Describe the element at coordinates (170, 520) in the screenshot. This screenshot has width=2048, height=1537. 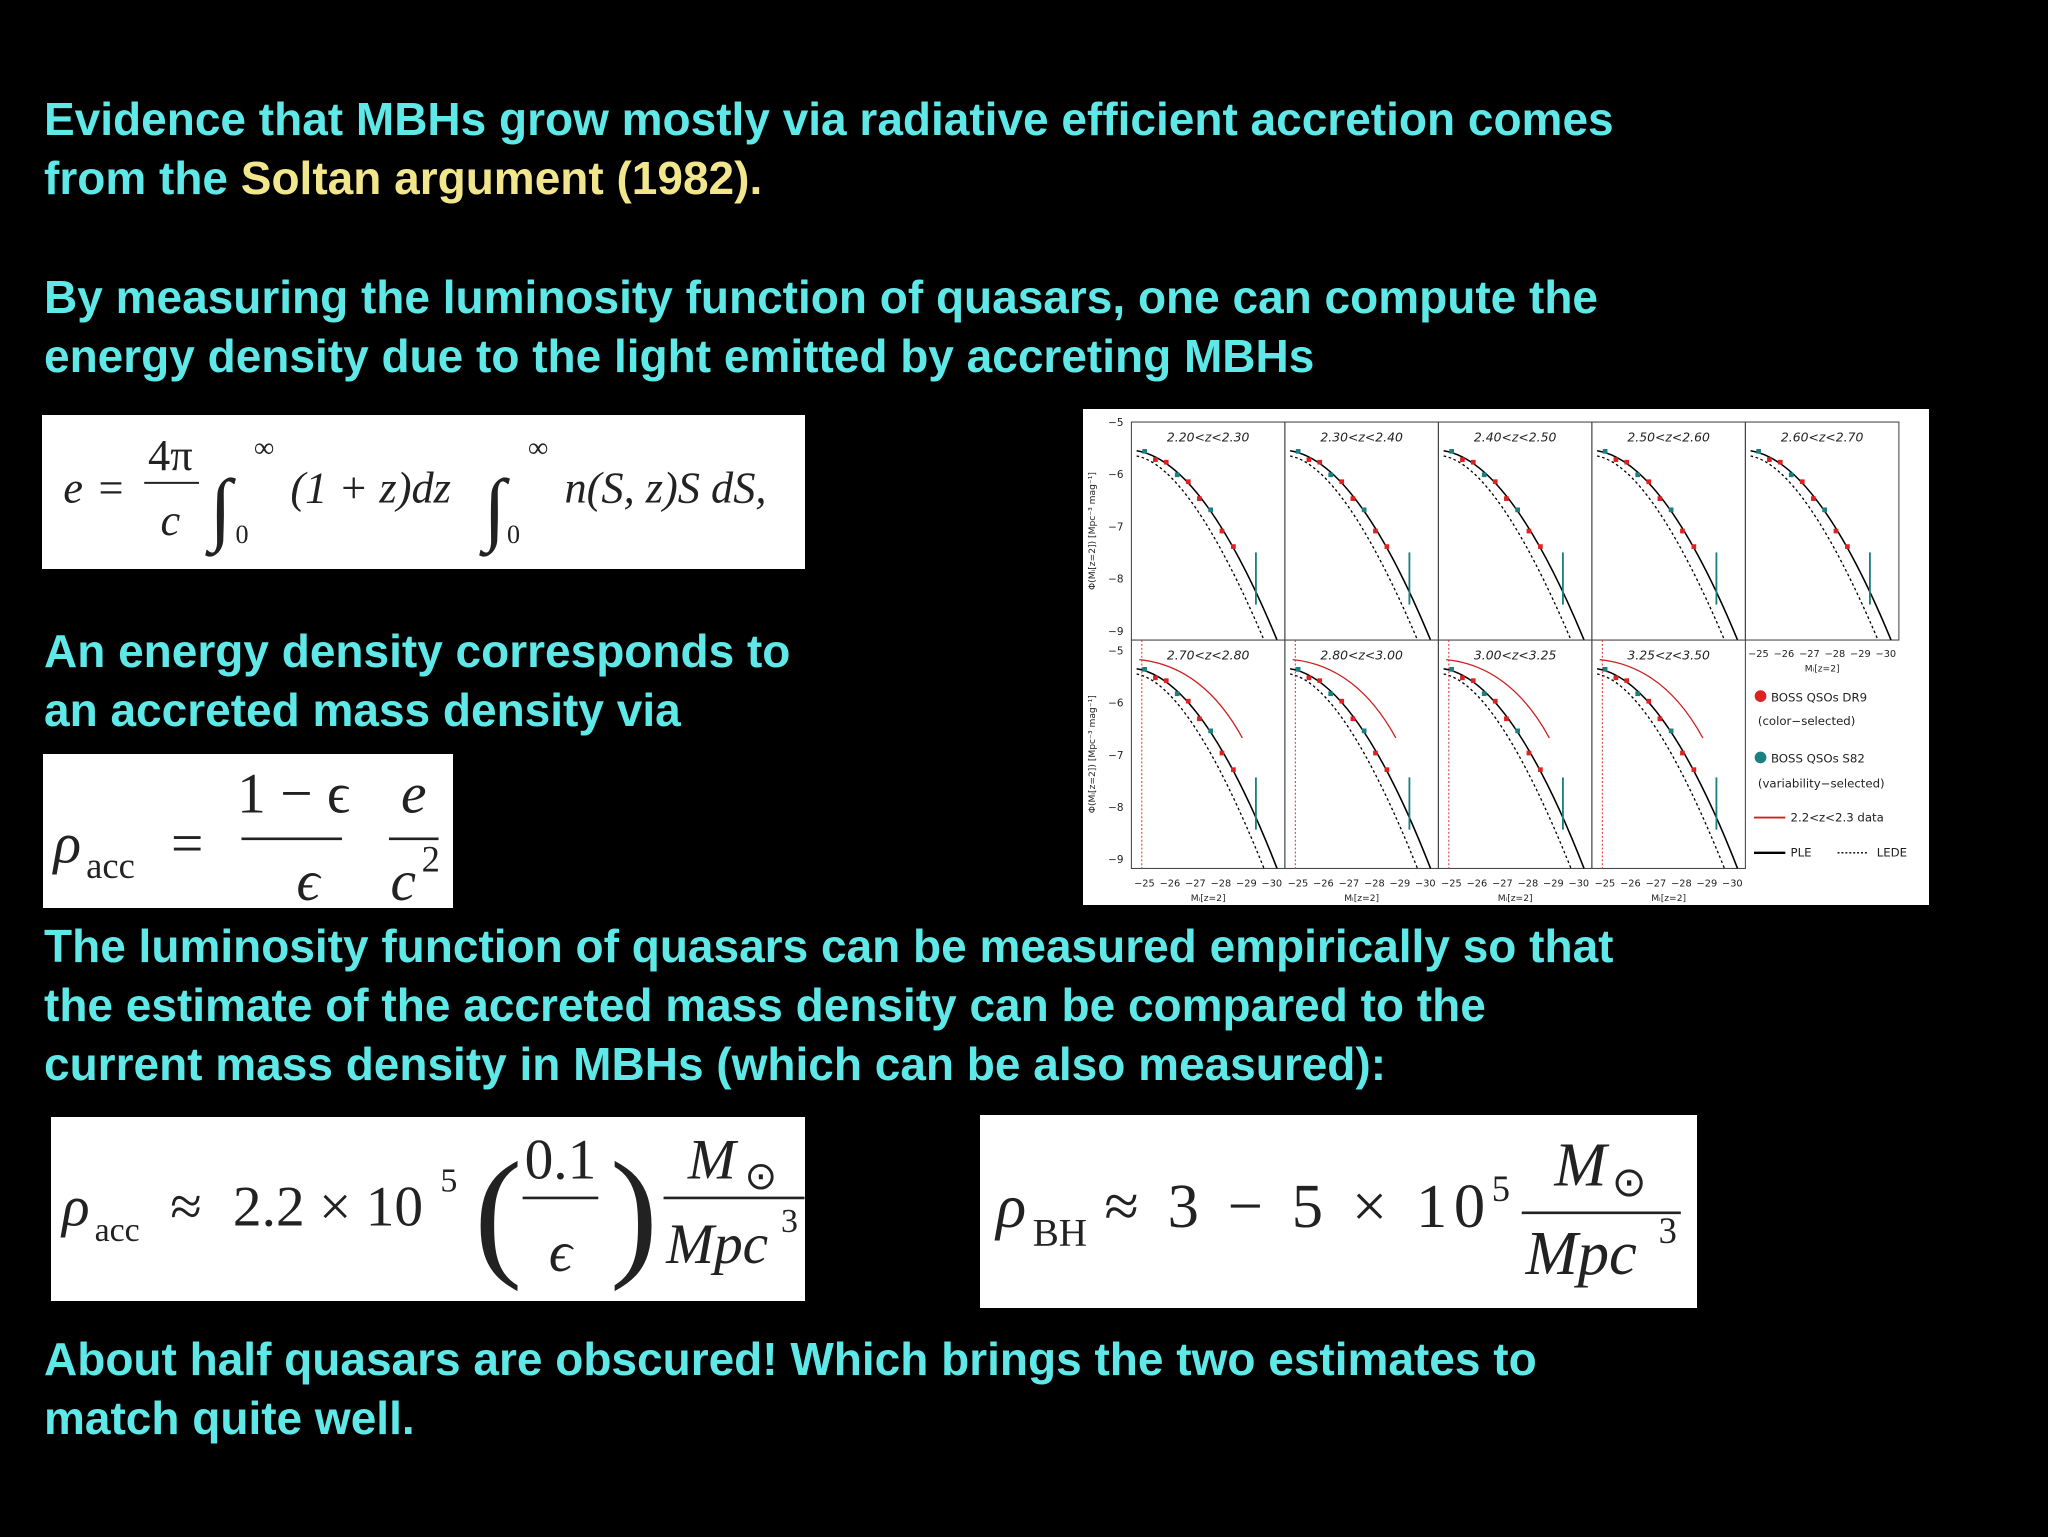
I see `eq-token: c` at that location.